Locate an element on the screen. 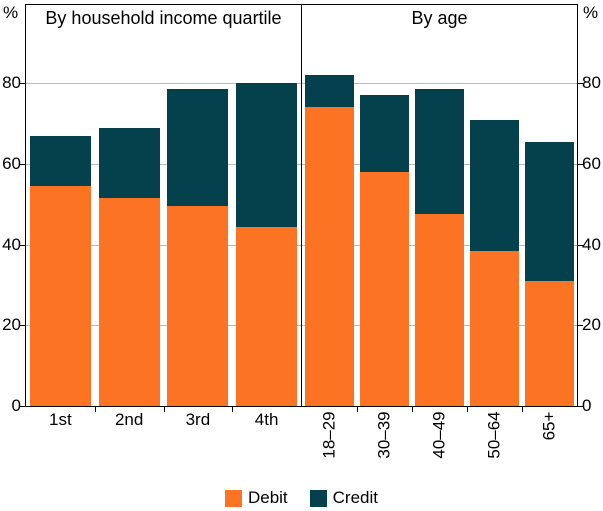 The height and width of the screenshot is (511, 603). bar-segment-credit-50–64 is located at coordinates (494, 185).